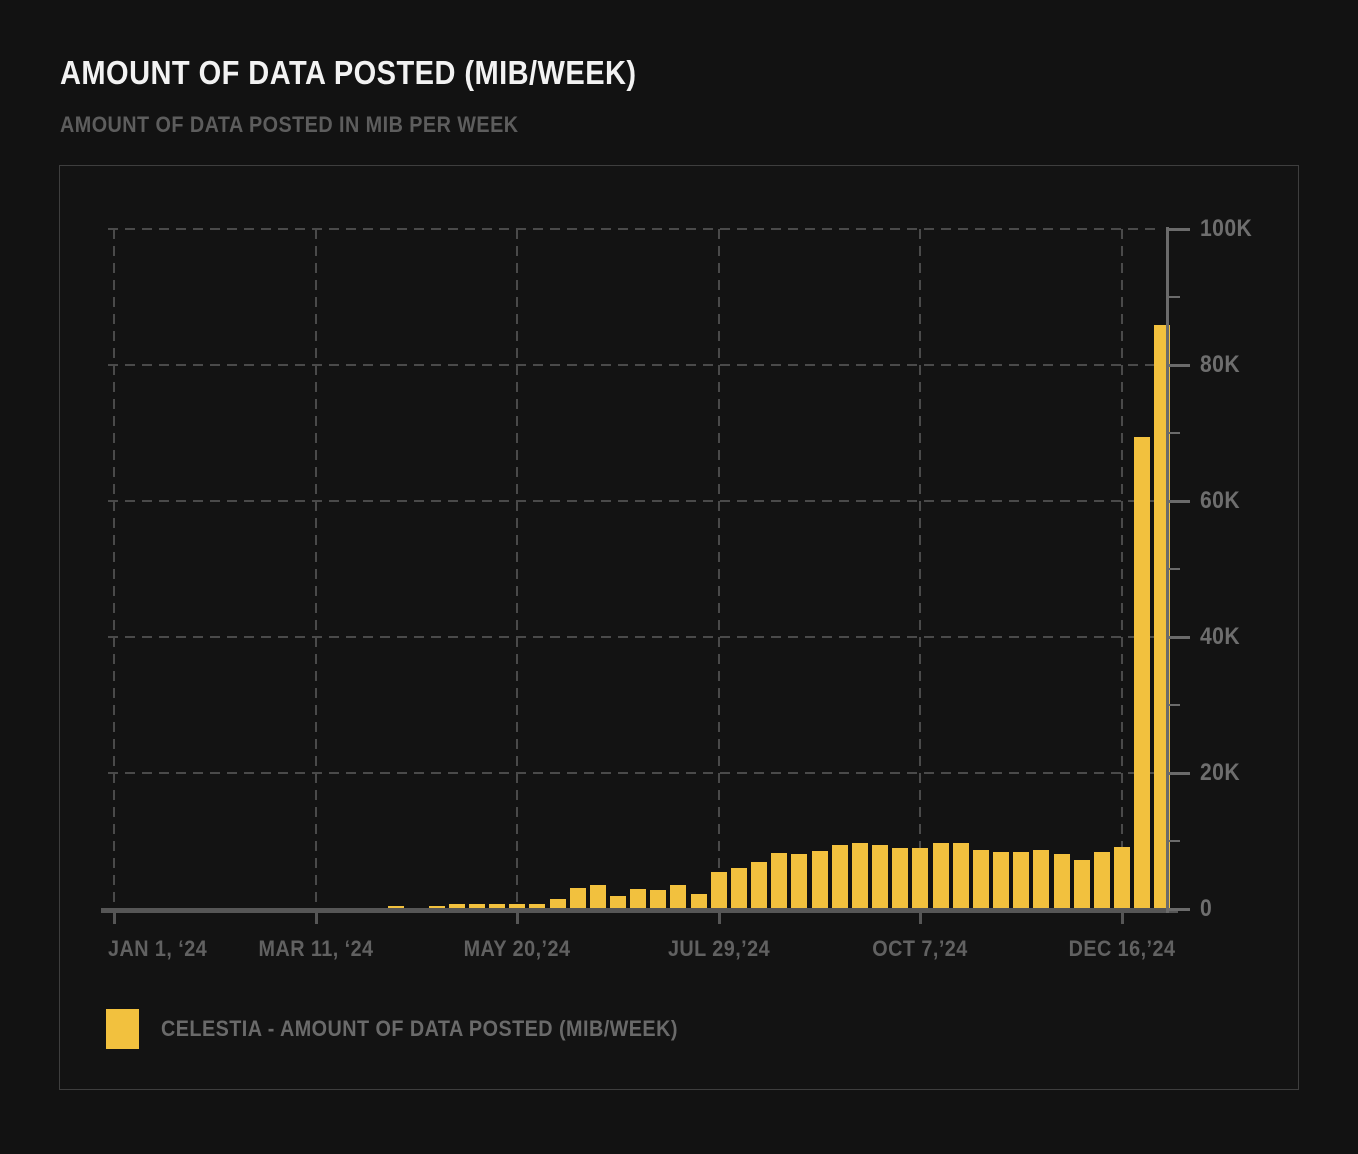 The image size is (1358, 1154). What do you see at coordinates (1206, 908) in the screenshot?
I see `y-tick-label: 0` at bounding box center [1206, 908].